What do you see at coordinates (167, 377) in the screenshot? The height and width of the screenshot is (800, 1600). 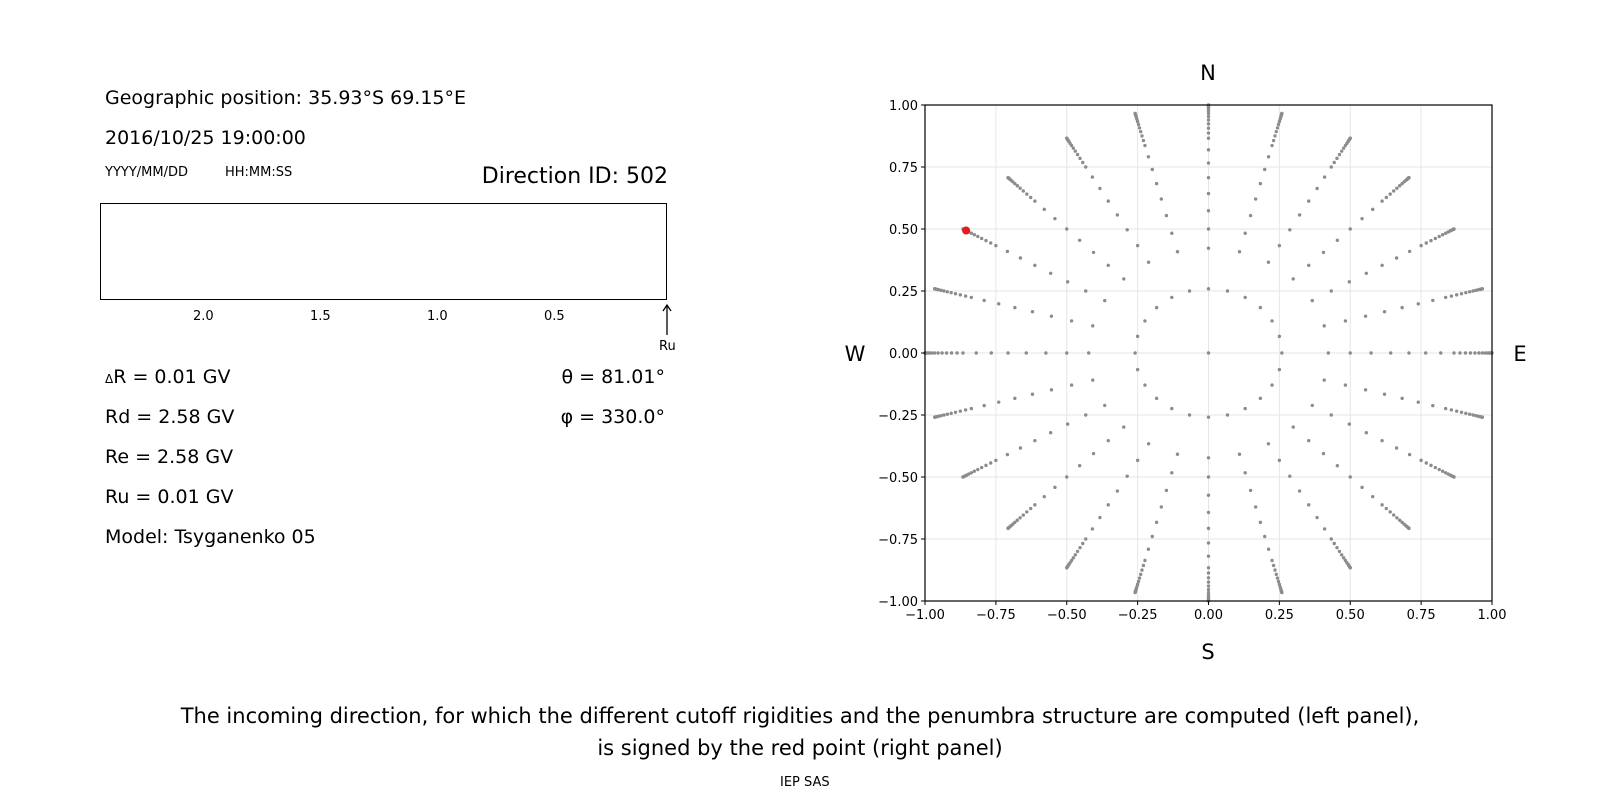 I see `delta-r-value: ΔR = 0.01 GV` at bounding box center [167, 377].